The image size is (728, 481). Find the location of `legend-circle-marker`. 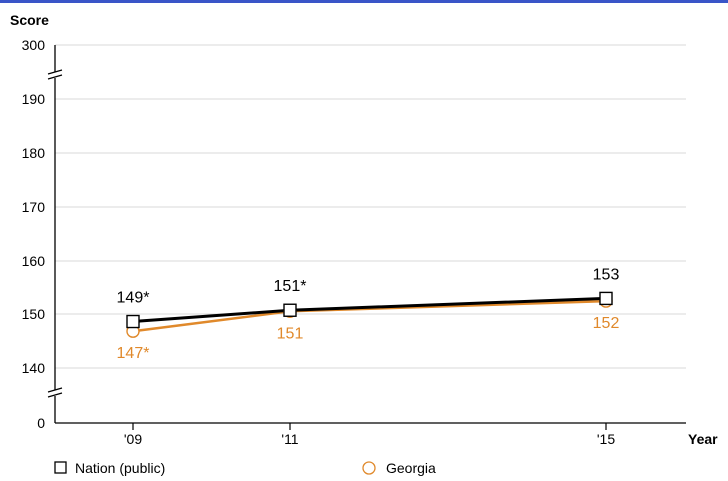

legend-circle-marker is located at coordinates (369, 468).